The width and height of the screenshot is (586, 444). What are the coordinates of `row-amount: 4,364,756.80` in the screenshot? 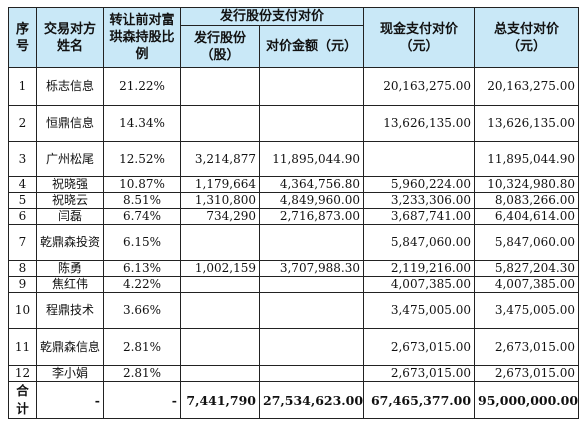 It's located at (311, 184).